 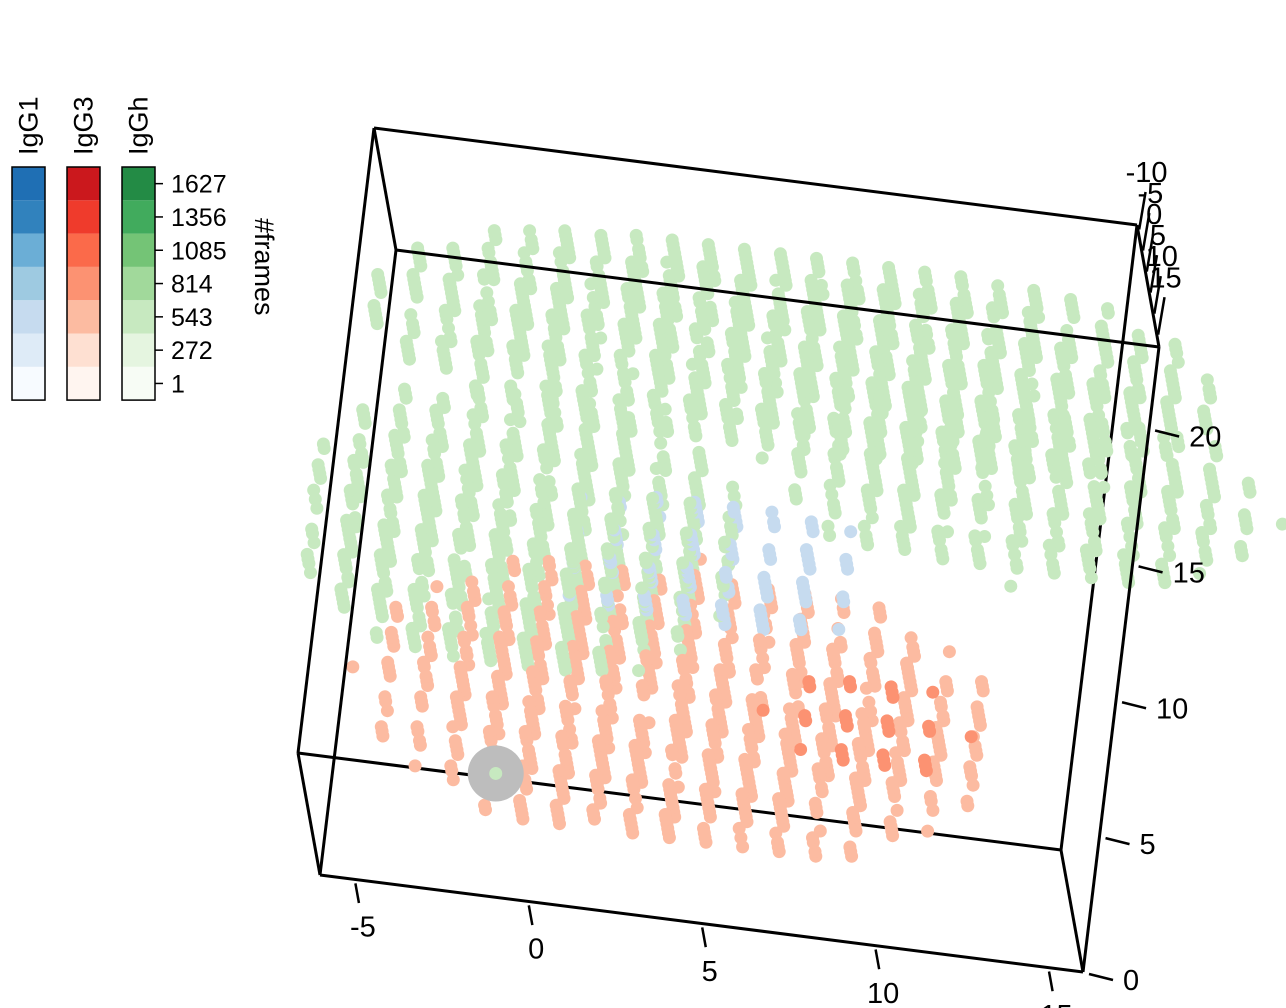 What do you see at coordinates (1189, 573) in the screenshot?
I see `z-tick-label: 15` at bounding box center [1189, 573].